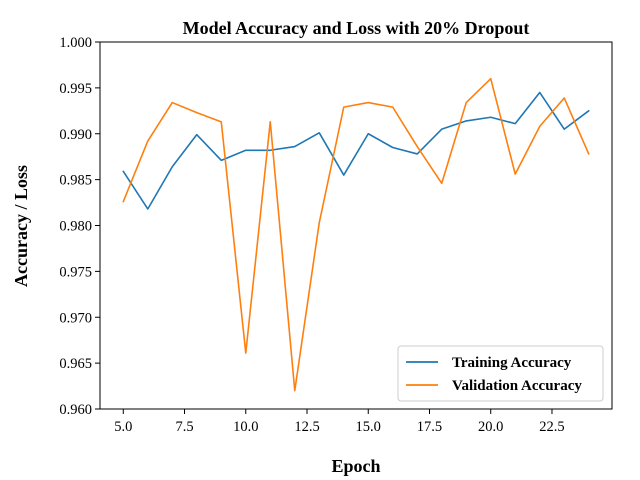 The width and height of the screenshot is (640, 480). Describe the element at coordinates (75, 135) in the screenshot. I see `y-tick-label: 0.990` at that location.